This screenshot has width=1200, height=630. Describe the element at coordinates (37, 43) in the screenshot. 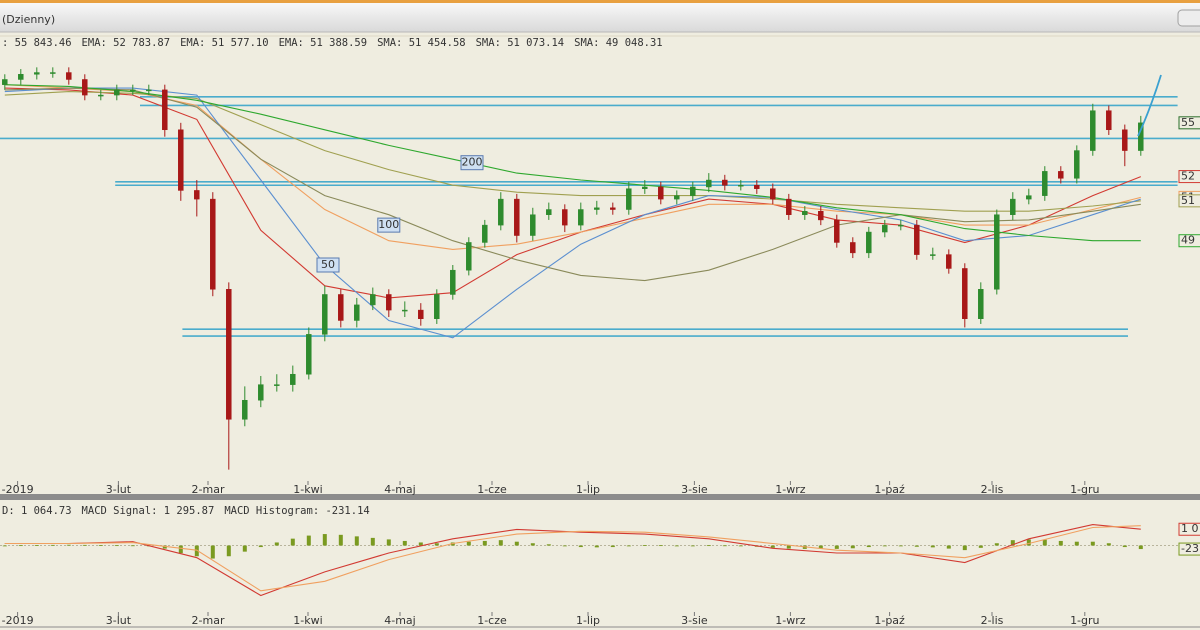

I see `legend-entry: : 55 843.46` at that location.